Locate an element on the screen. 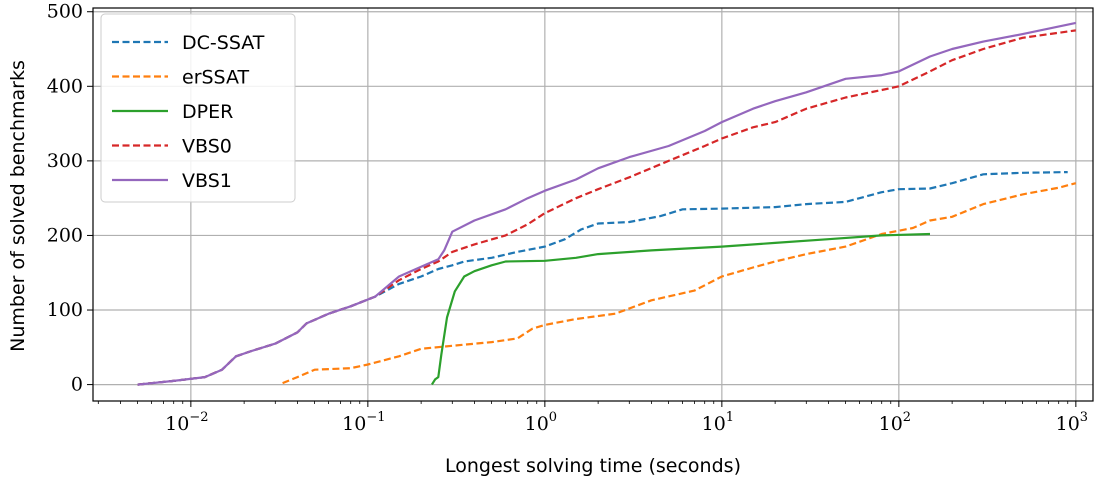 Image resolution: width=1101 pixels, height=480 pixels. y-tick-label: 200 is located at coordinates (65, 235).